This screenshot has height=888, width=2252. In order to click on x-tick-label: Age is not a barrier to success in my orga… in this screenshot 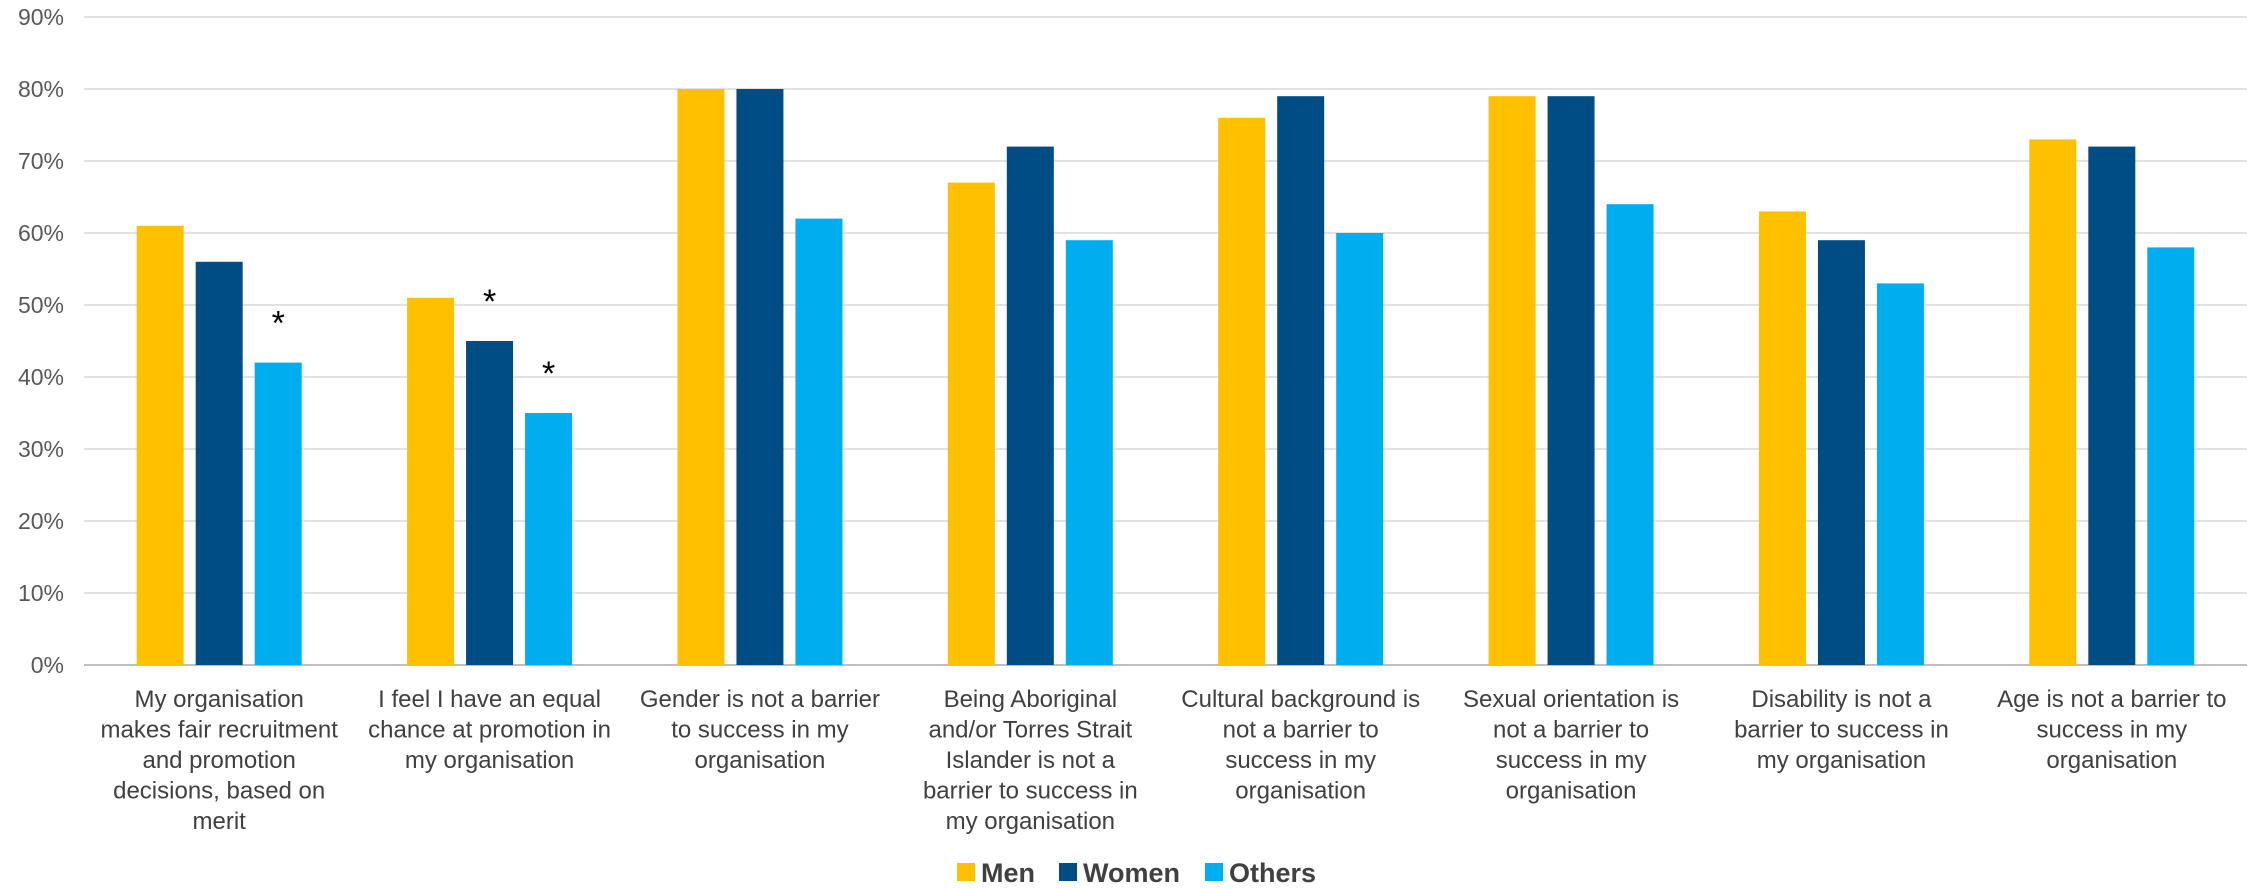, I will do `click(2111, 730)`.